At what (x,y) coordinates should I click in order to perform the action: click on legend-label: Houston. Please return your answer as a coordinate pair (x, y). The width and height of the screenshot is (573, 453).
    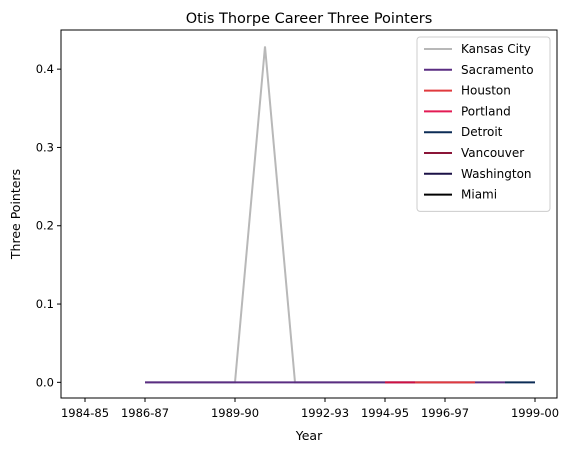
    Looking at the image, I should click on (486, 91).